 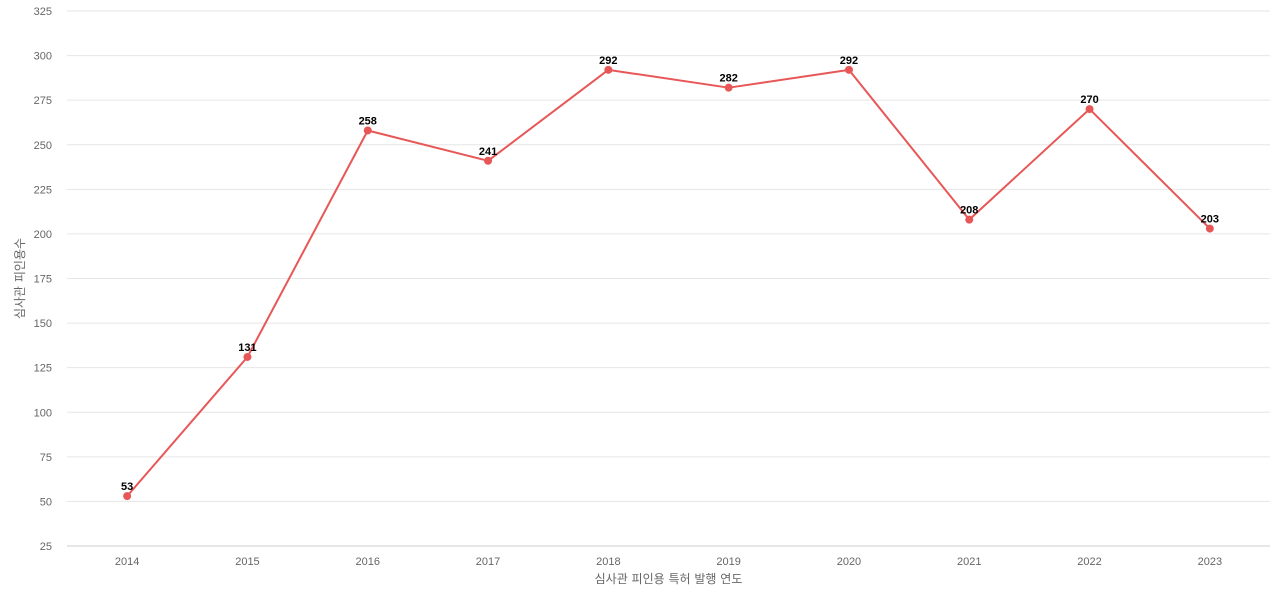 What do you see at coordinates (669, 578) in the screenshot?
I see `x-axis-title: 심사관 피인용 특허 발행 연도` at bounding box center [669, 578].